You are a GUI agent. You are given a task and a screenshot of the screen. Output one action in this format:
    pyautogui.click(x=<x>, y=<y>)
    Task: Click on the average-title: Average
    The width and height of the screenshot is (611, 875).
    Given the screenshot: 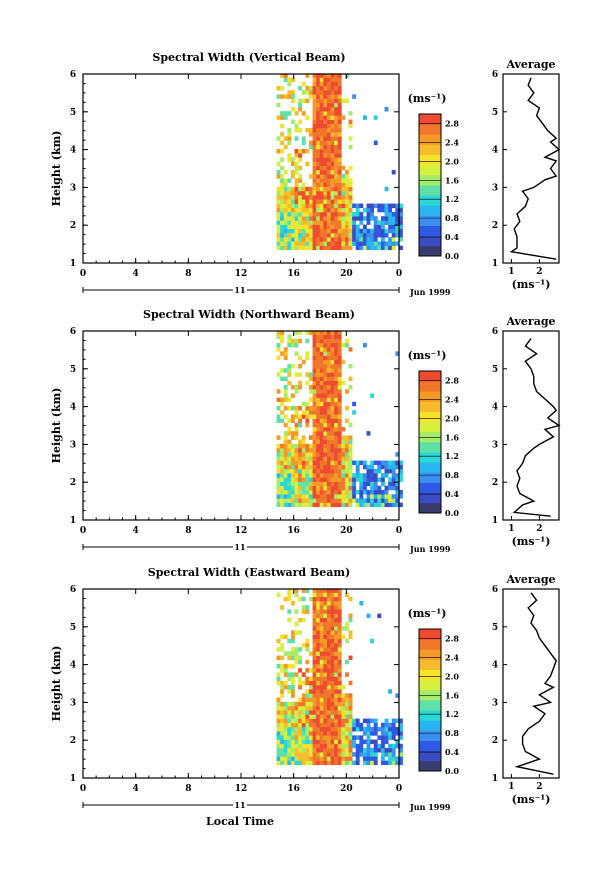 What is the action you would take?
    pyautogui.click(x=530, y=64)
    